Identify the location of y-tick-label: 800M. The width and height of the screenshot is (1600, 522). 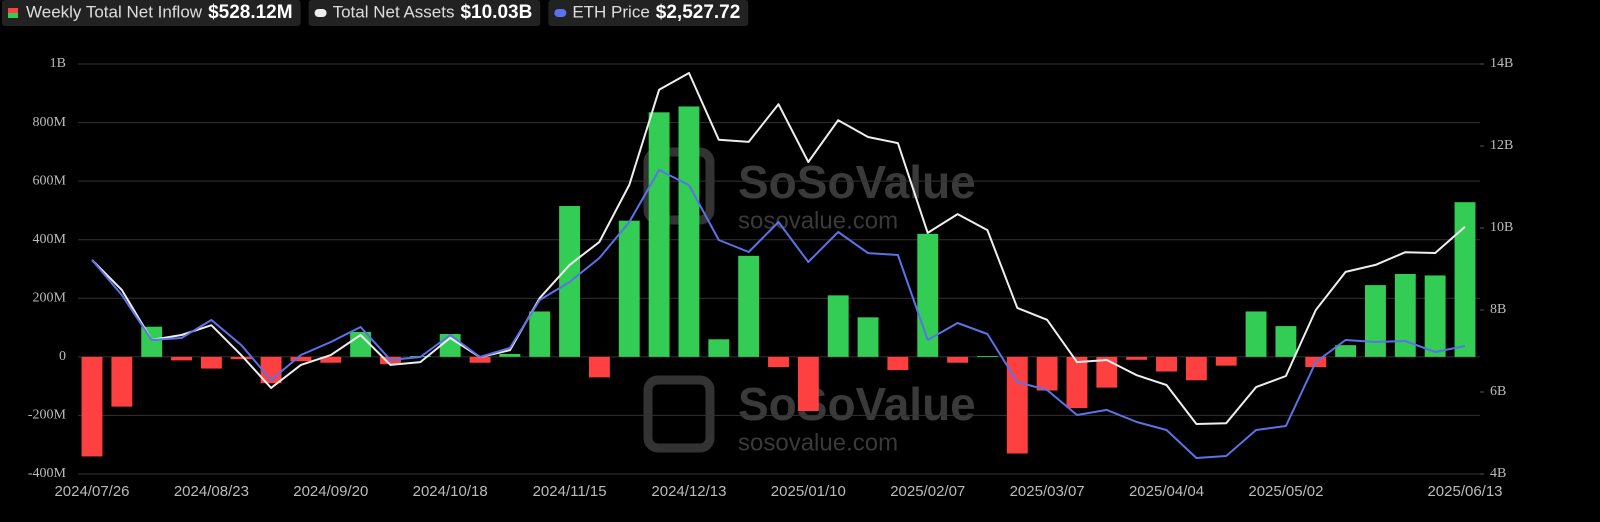
(50, 122).